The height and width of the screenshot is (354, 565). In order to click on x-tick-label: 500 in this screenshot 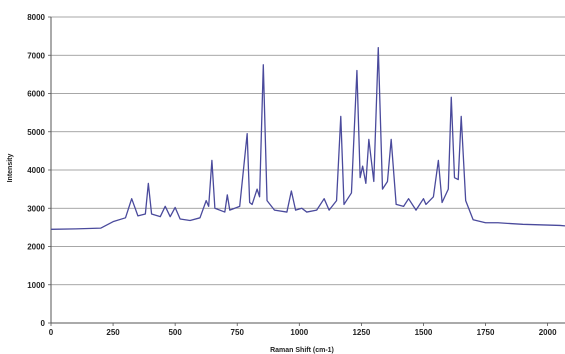, I will do `click(175, 332)`.